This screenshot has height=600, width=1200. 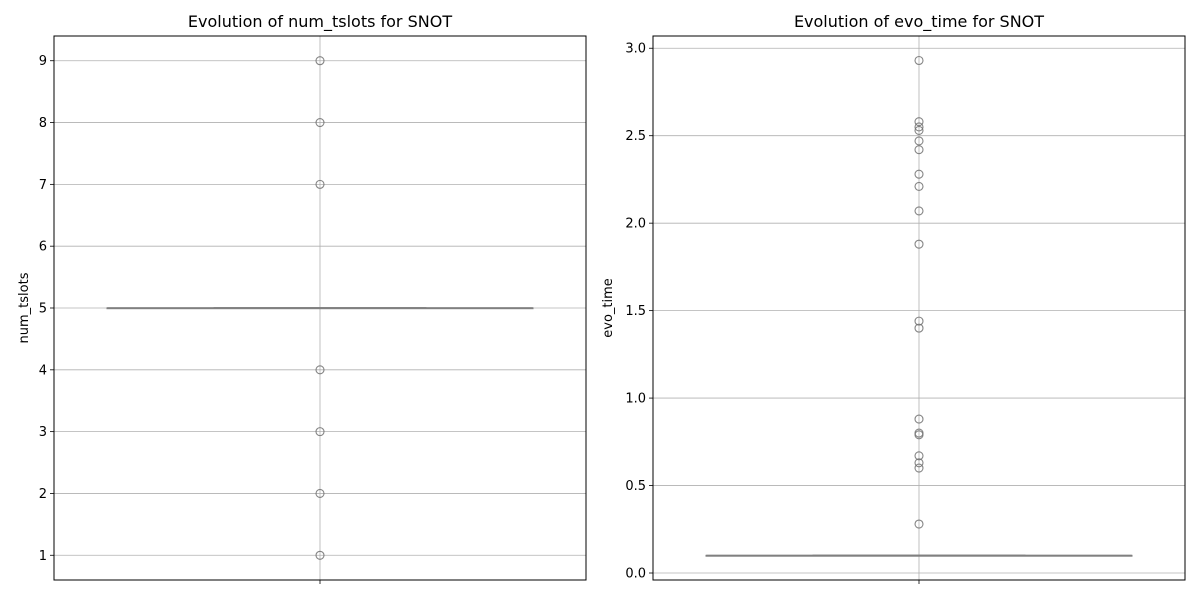 I want to click on y-tick-label: 7, so click(x=43, y=185).